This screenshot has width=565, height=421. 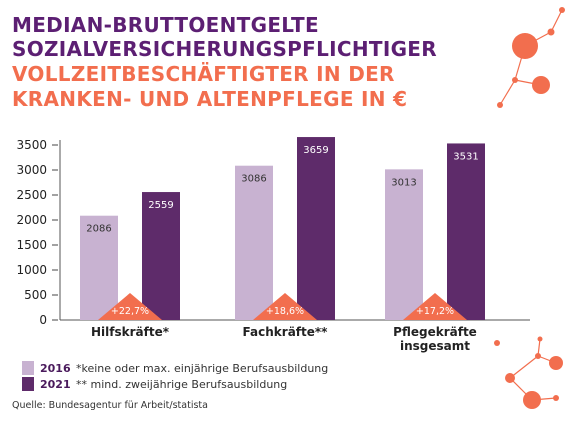 I want to click on bar-value-label: 3659, so click(x=315, y=150).